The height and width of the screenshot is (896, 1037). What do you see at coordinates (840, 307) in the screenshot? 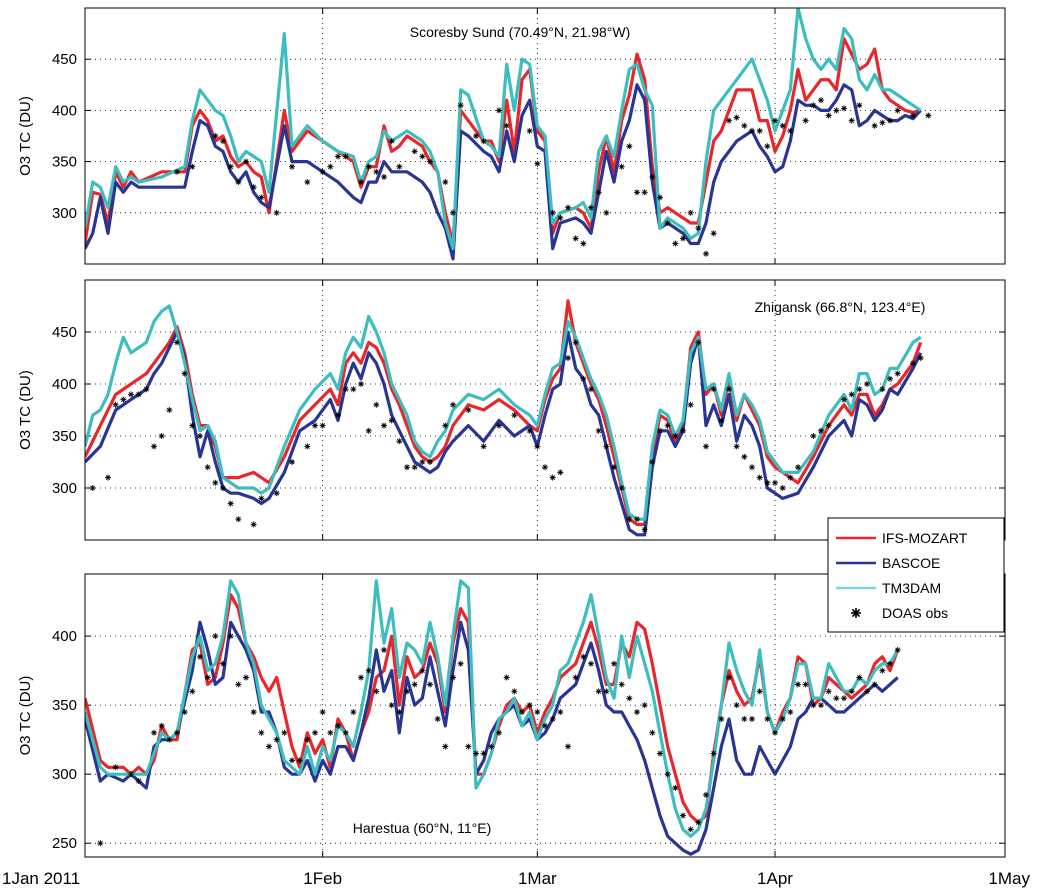
I see `station-label: Zhigansk (66.8°N, 123.4°E)` at bounding box center [840, 307].